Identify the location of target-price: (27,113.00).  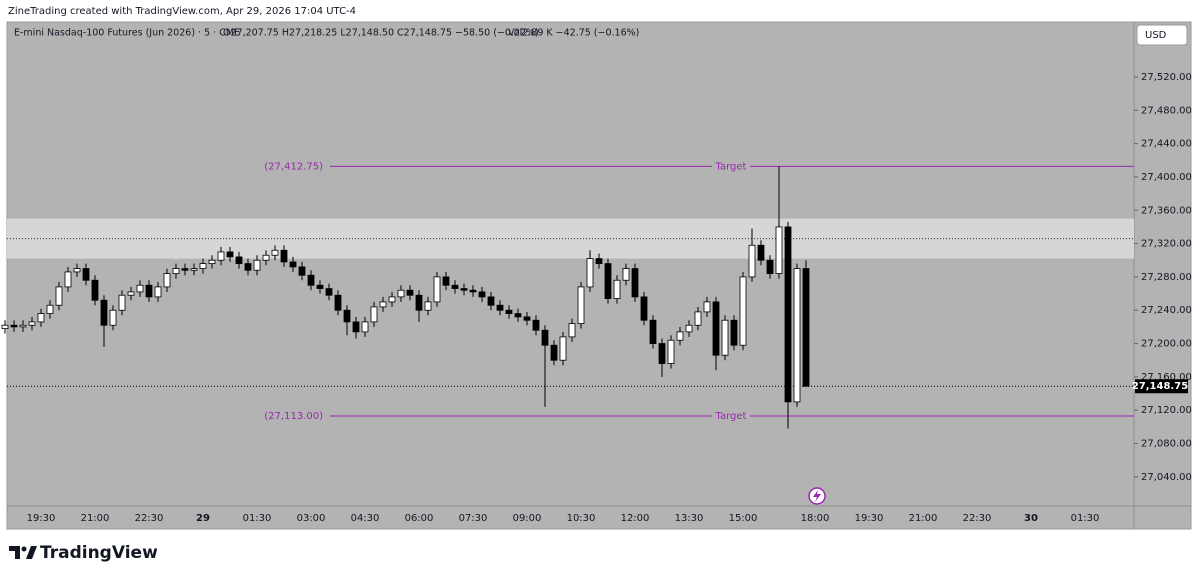
(293, 416).